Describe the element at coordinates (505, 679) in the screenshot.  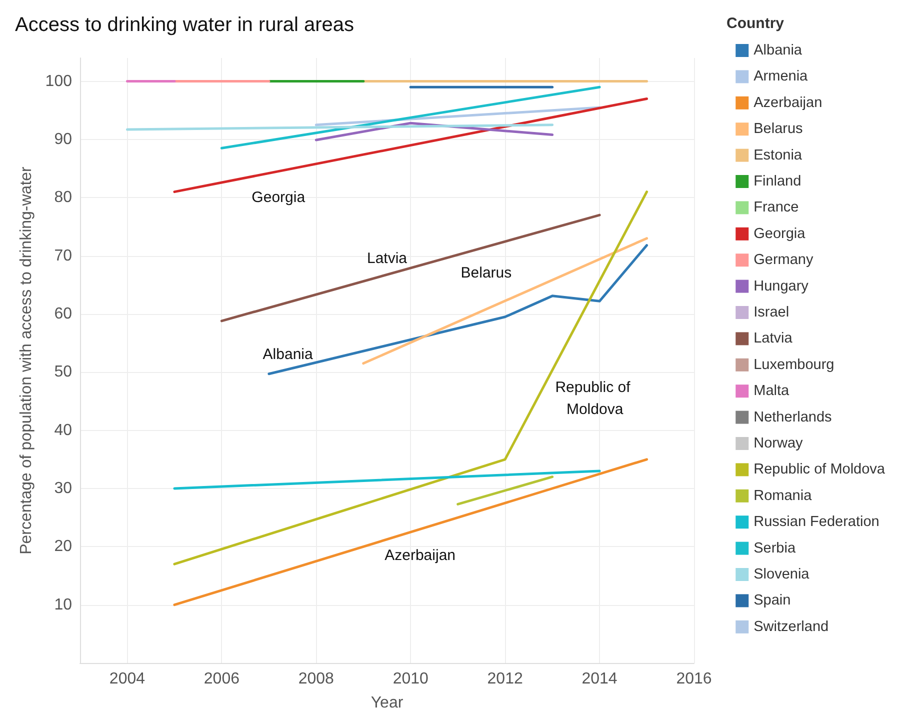
I see `x-tick-label: 2012` at that location.